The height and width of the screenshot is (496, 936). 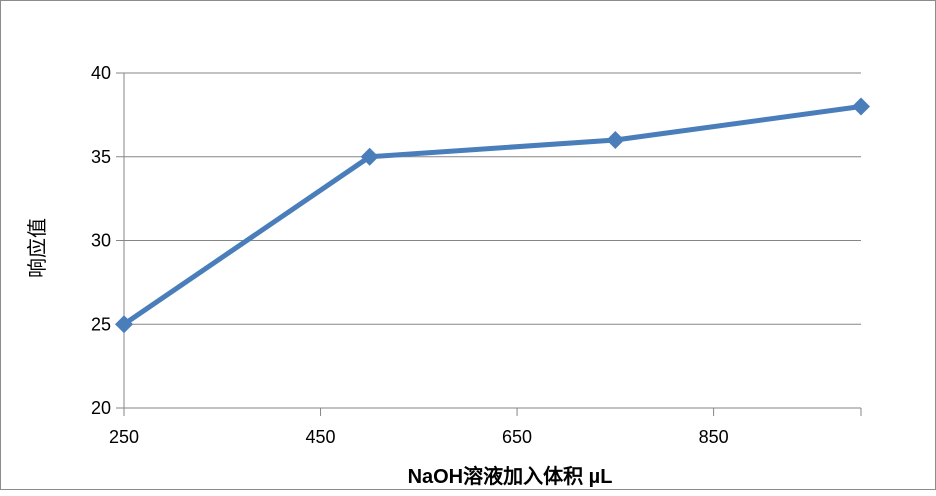 I want to click on y-tick-label: 40, so click(x=101, y=73).